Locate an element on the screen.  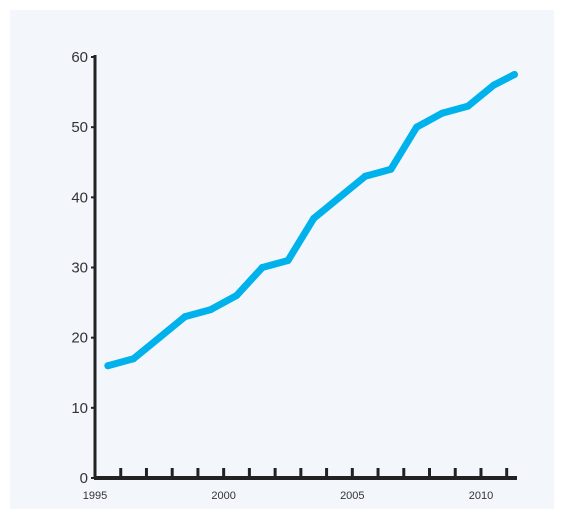
y-tick-label-30: 30 is located at coordinates (79, 268).